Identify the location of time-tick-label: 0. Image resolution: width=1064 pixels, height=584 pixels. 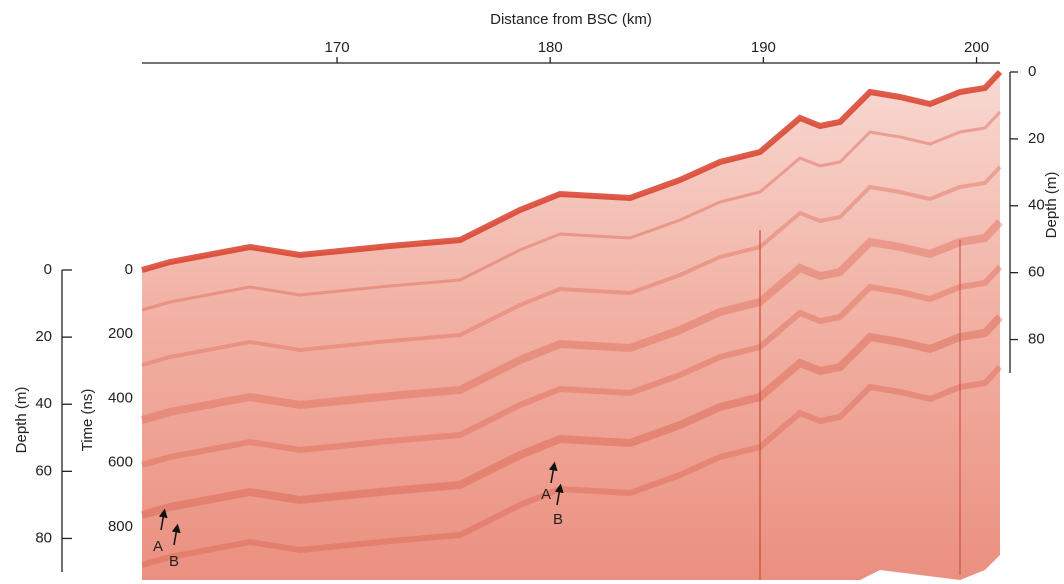
(129, 269).